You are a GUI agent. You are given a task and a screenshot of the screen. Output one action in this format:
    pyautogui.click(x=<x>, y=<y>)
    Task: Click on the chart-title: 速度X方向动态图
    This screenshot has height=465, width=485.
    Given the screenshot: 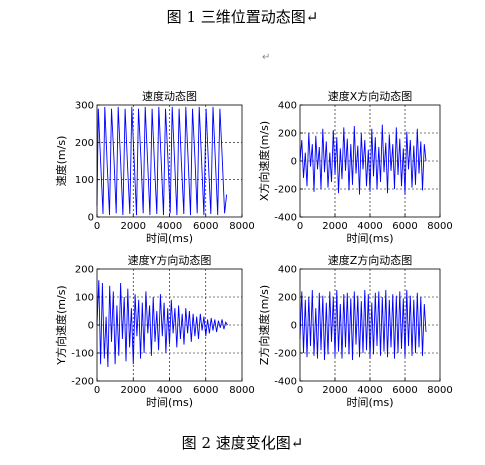 What is the action you would take?
    pyautogui.click(x=370, y=96)
    